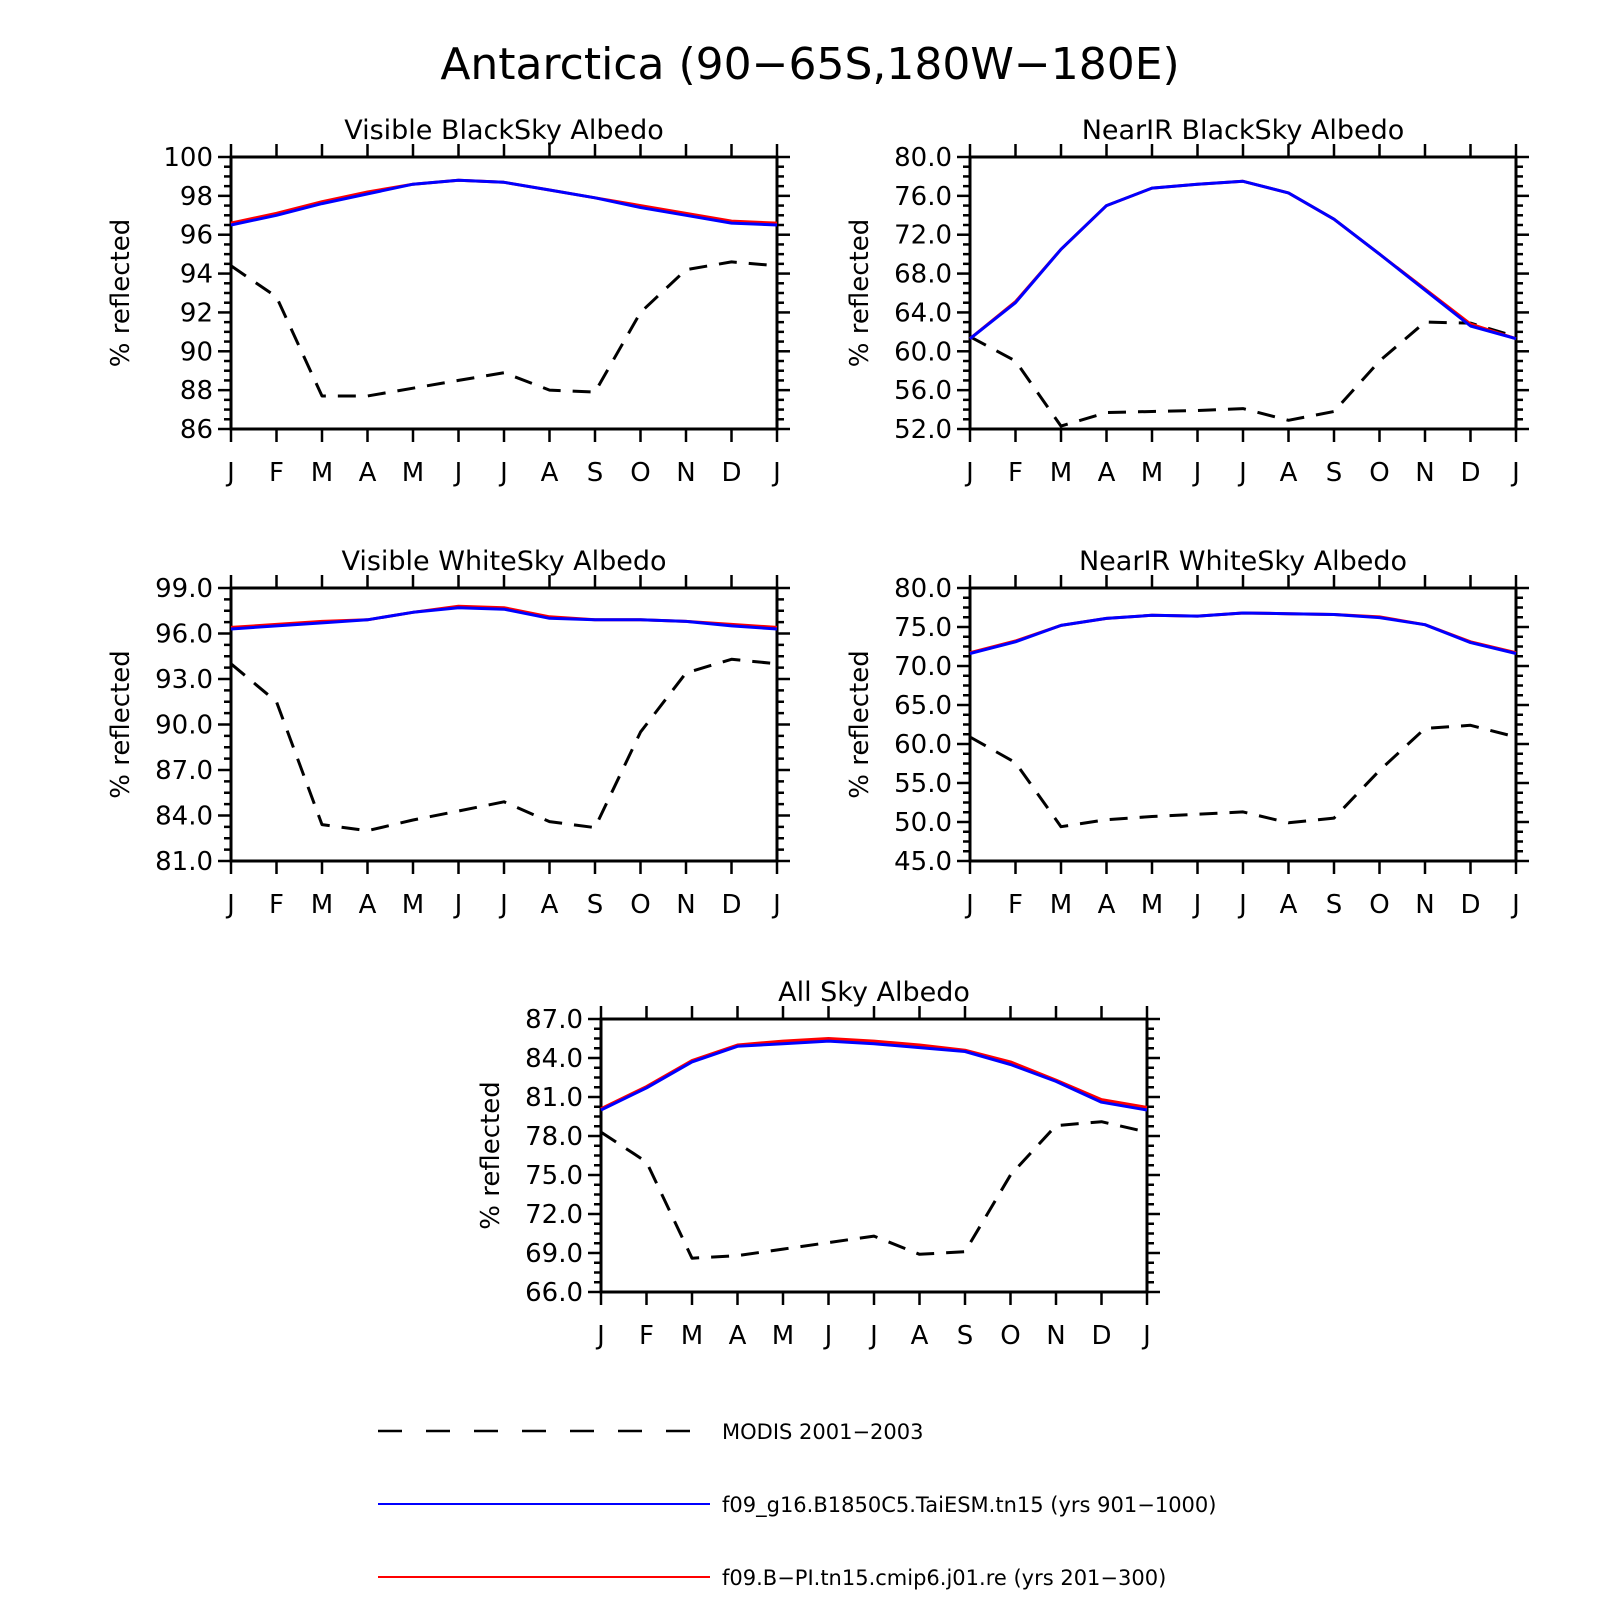 This screenshot has height=1620, width=1620. I want to click on y-tick-label: 92, so click(196, 313).